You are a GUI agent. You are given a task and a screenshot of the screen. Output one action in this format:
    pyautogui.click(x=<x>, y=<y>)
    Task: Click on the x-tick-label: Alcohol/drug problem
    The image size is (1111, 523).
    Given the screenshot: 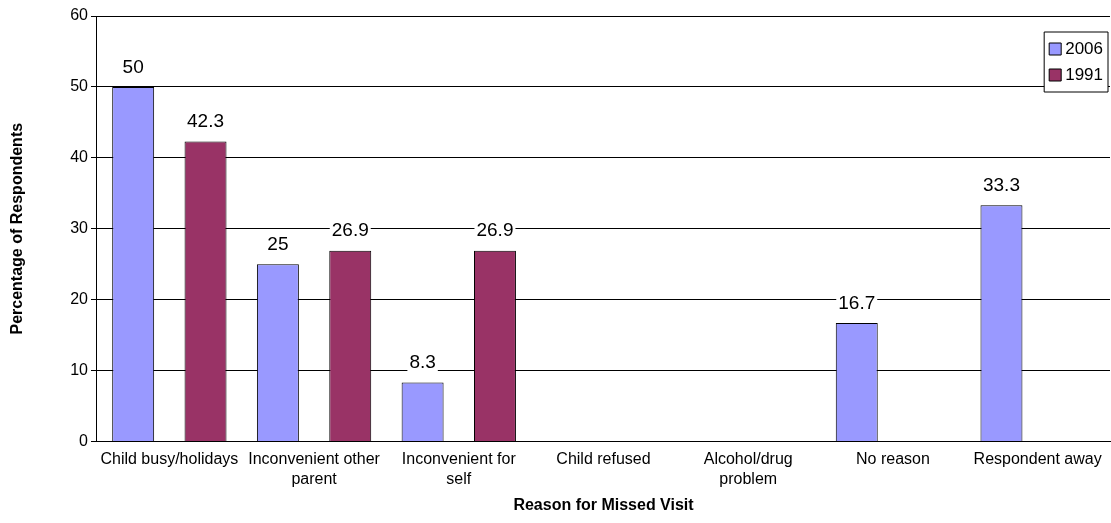 What is the action you would take?
    pyautogui.click(x=748, y=468)
    